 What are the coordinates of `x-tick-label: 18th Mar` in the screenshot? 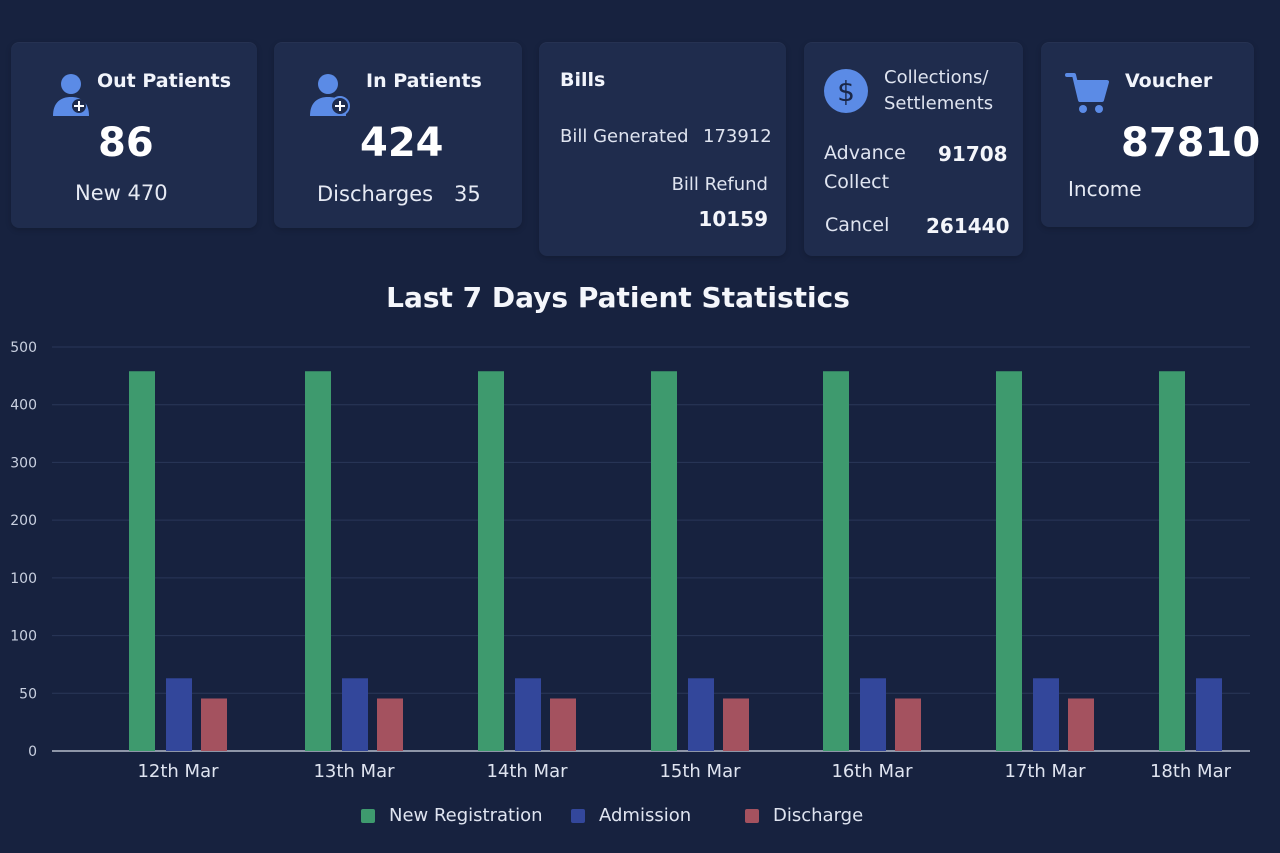 It's located at (1191, 771).